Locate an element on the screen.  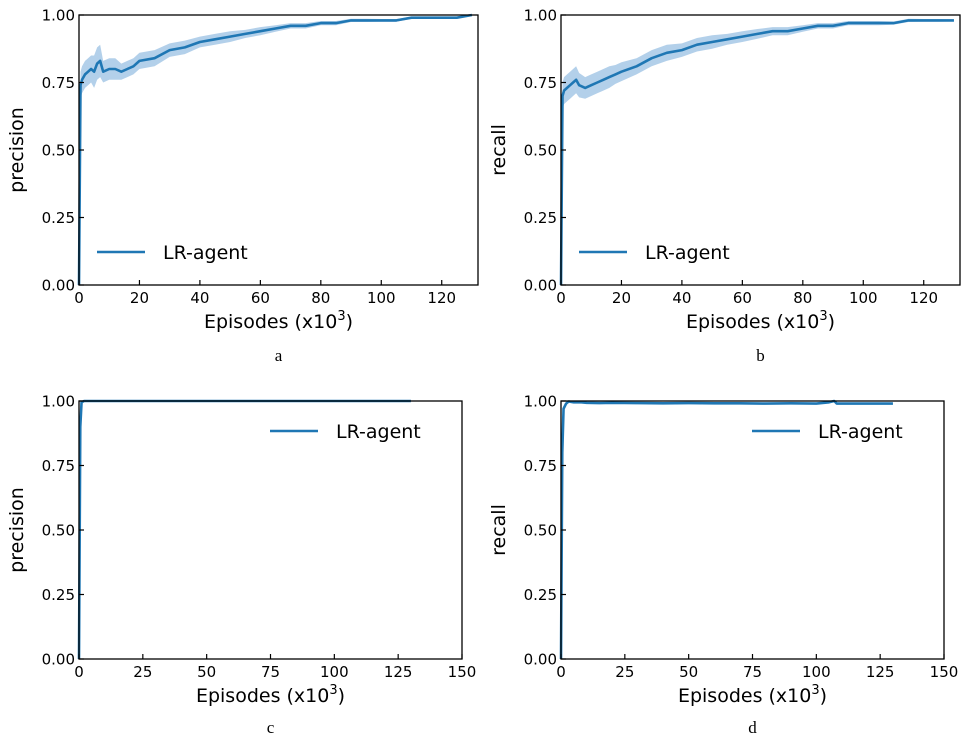
panel-caption: a is located at coordinates (279, 355).